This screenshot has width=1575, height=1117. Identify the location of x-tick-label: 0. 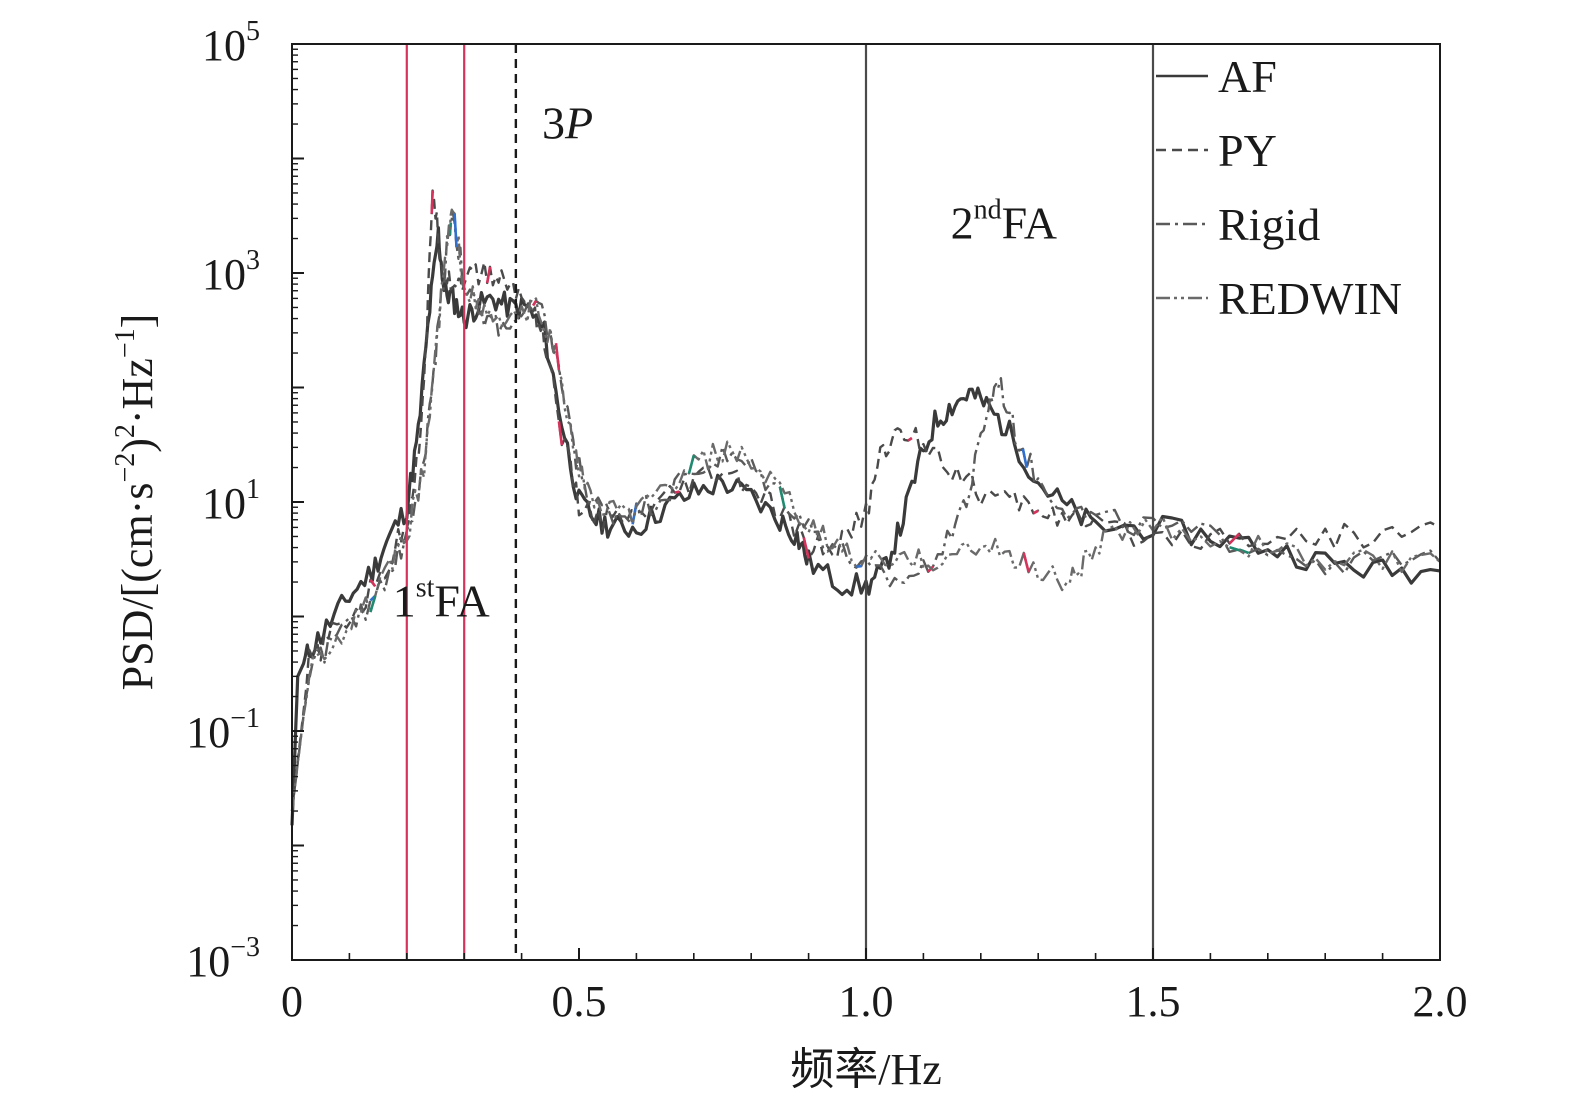
(292, 1001).